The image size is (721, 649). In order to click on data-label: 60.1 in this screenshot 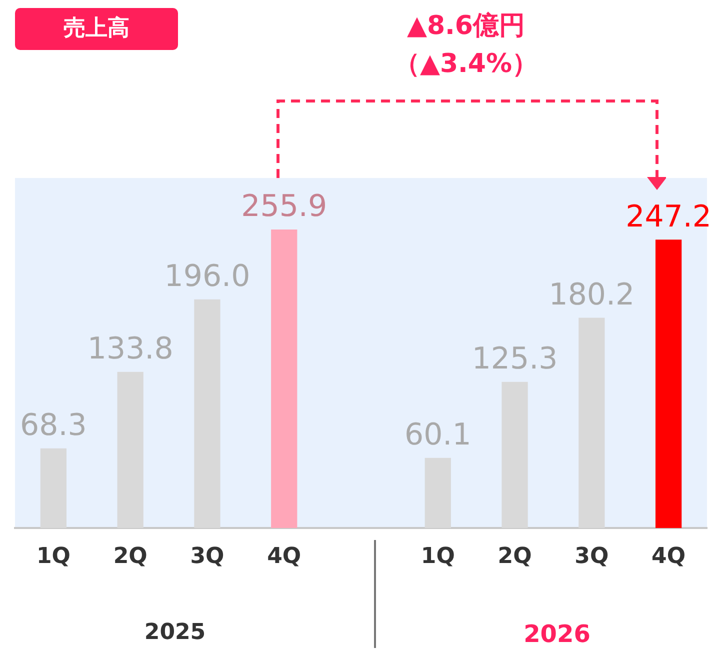, I will do `click(438, 435)`.